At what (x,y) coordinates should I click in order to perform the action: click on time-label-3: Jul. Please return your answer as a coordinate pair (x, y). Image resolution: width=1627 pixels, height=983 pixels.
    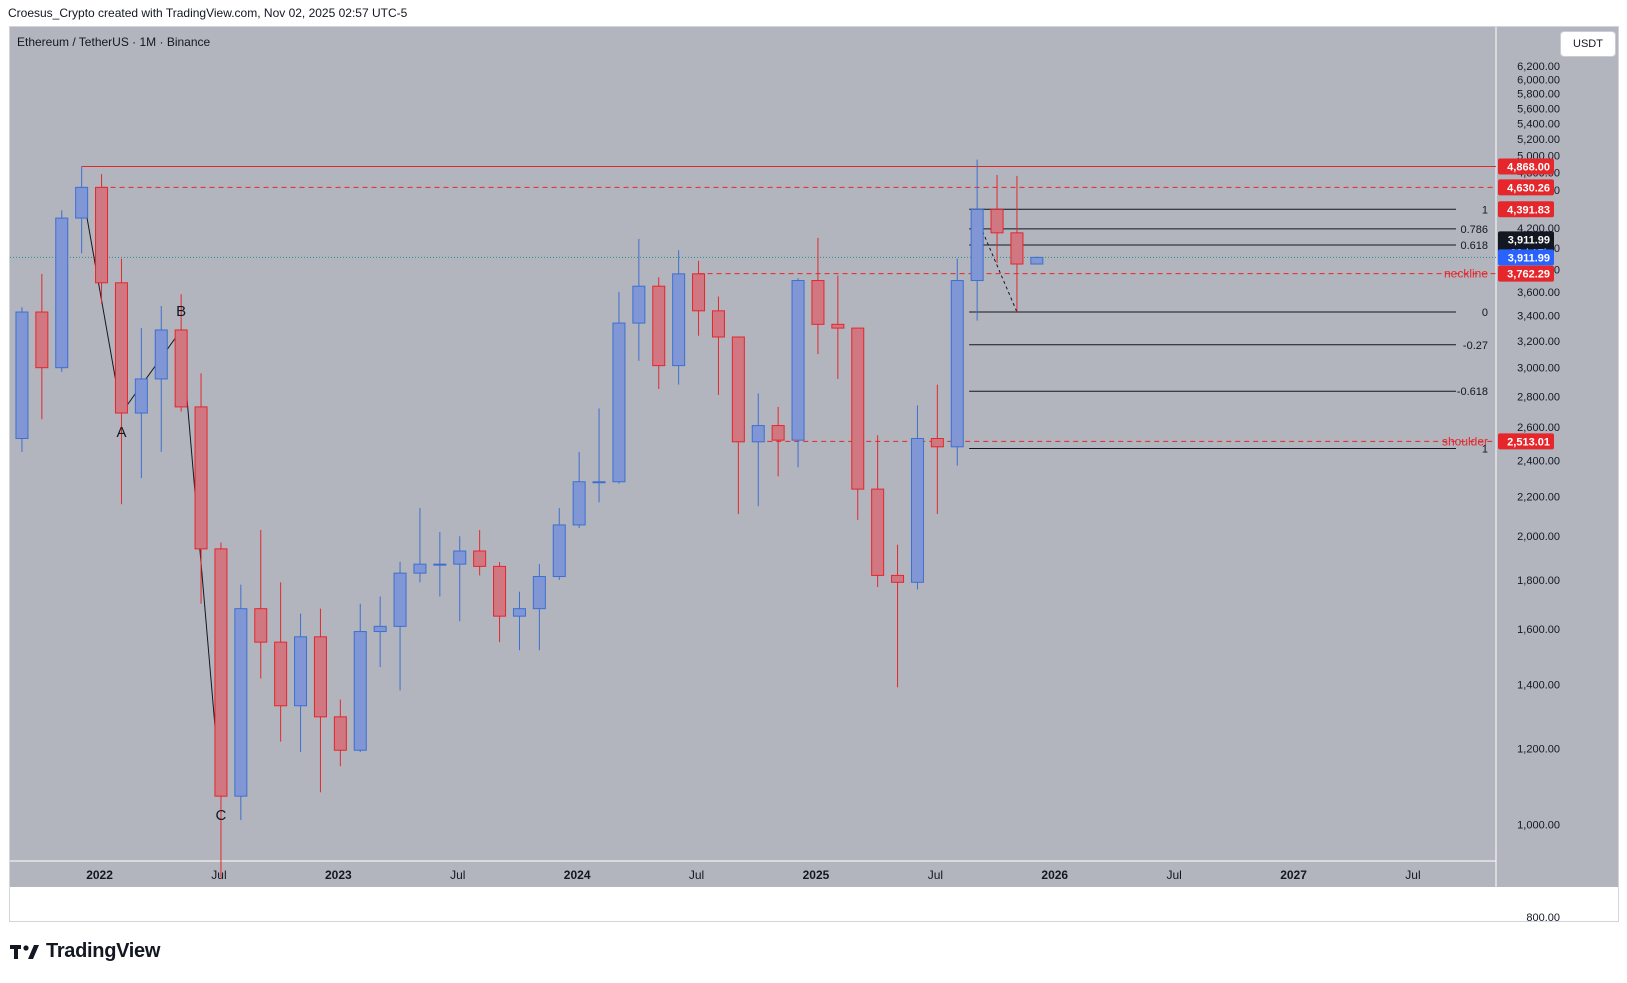
    Looking at the image, I should click on (457, 875).